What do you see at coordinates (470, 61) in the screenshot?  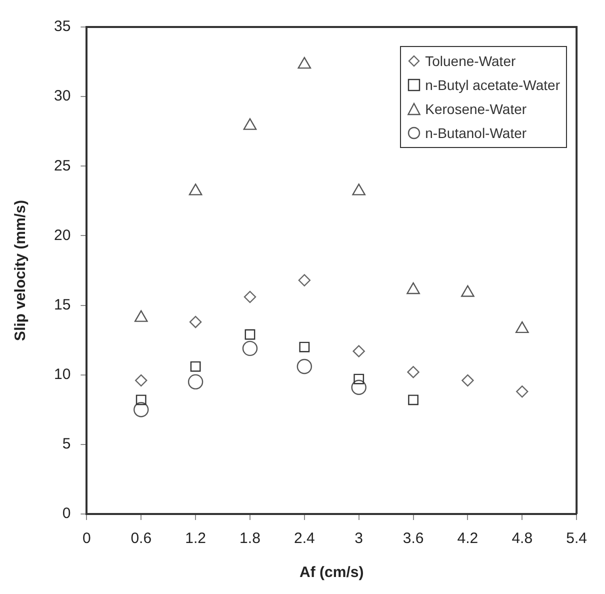 I see `legend-label: Toluene-Water` at bounding box center [470, 61].